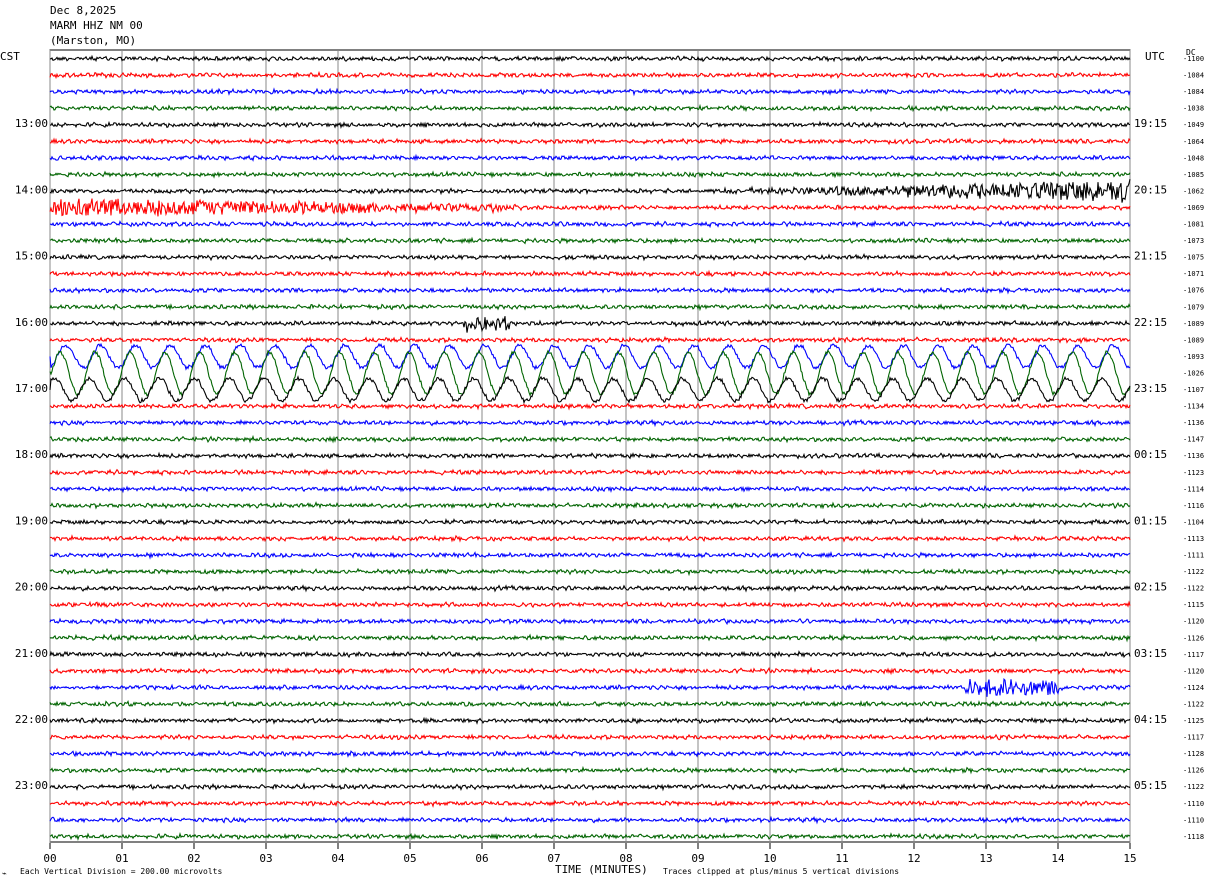 This screenshot has height=886, width=1210. Describe the element at coordinates (1193, 373) in the screenshot. I see `dc-offset-label: -1026` at that location.